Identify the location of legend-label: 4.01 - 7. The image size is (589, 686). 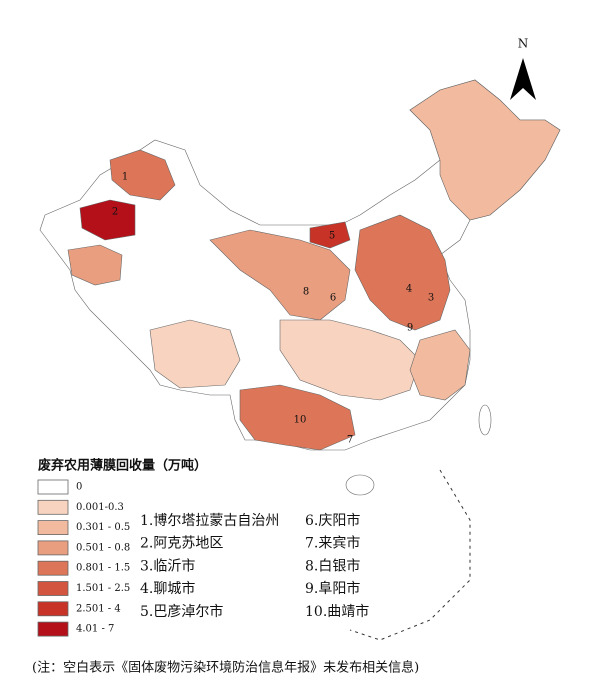
(95, 629).